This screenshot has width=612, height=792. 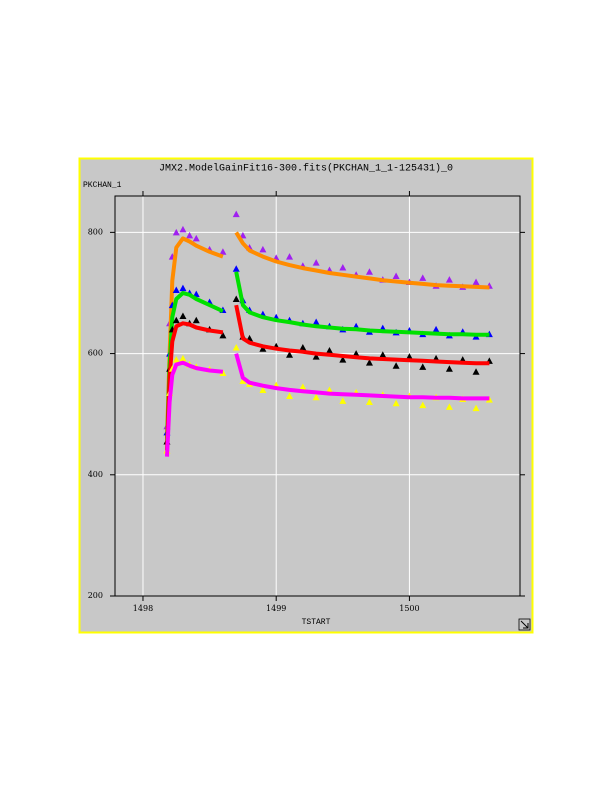 I want to click on y-tick-label: 400, so click(x=95, y=474).